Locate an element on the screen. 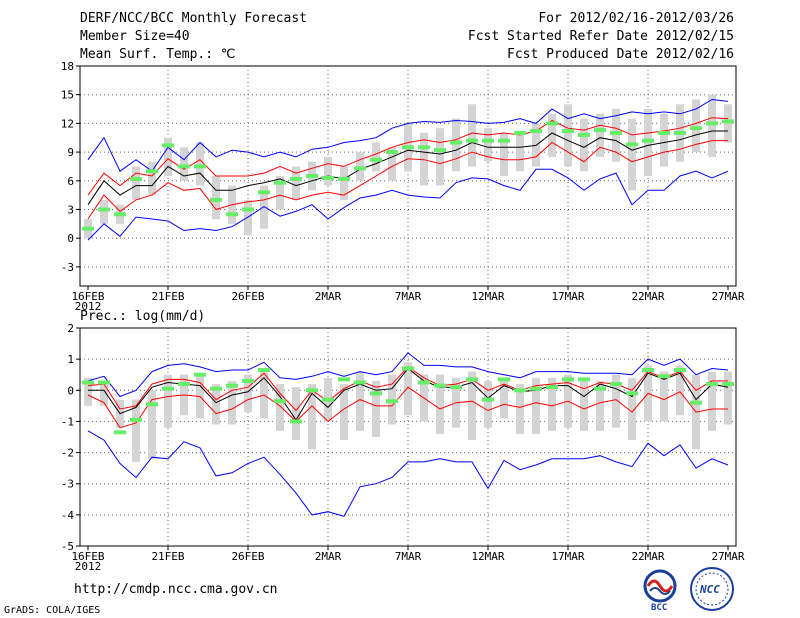  precip-title: Prec.: log(mm/d) is located at coordinates (143, 316).